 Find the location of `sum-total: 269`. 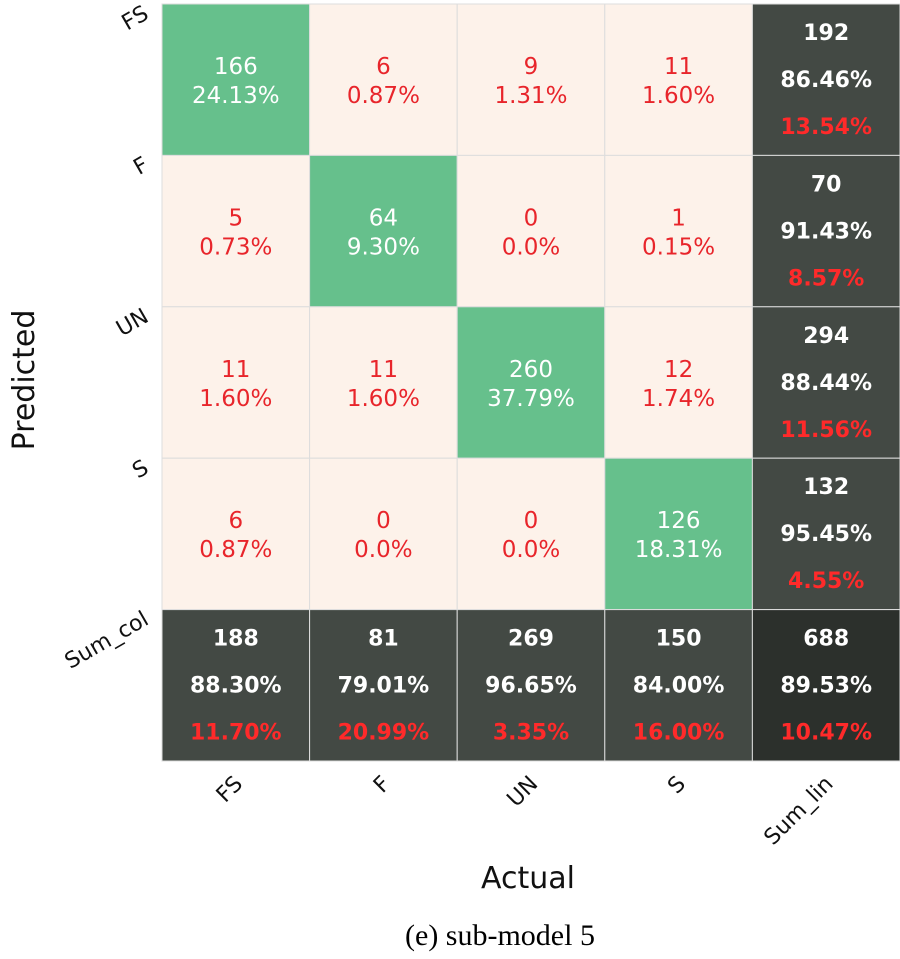

sum-total: 269 is located at coordinates (531, 639).